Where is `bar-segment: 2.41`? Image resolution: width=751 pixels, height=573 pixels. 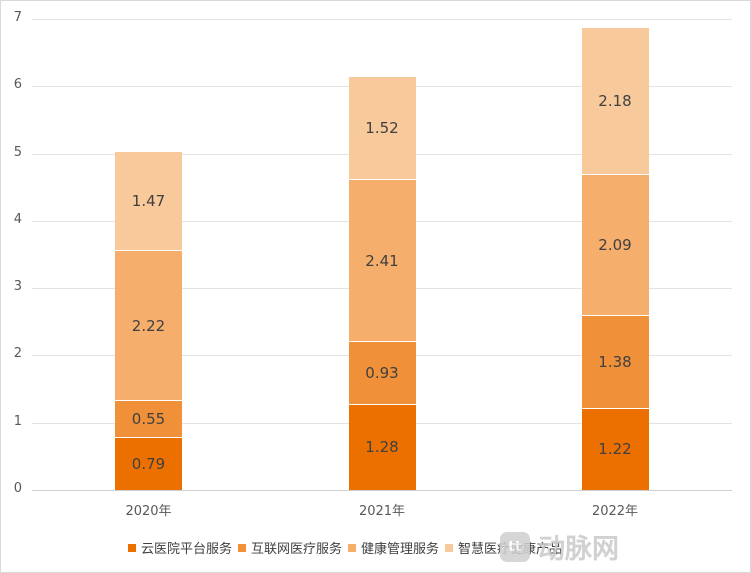
bar-segment: 2.41 is located at coordinates (382, 260).